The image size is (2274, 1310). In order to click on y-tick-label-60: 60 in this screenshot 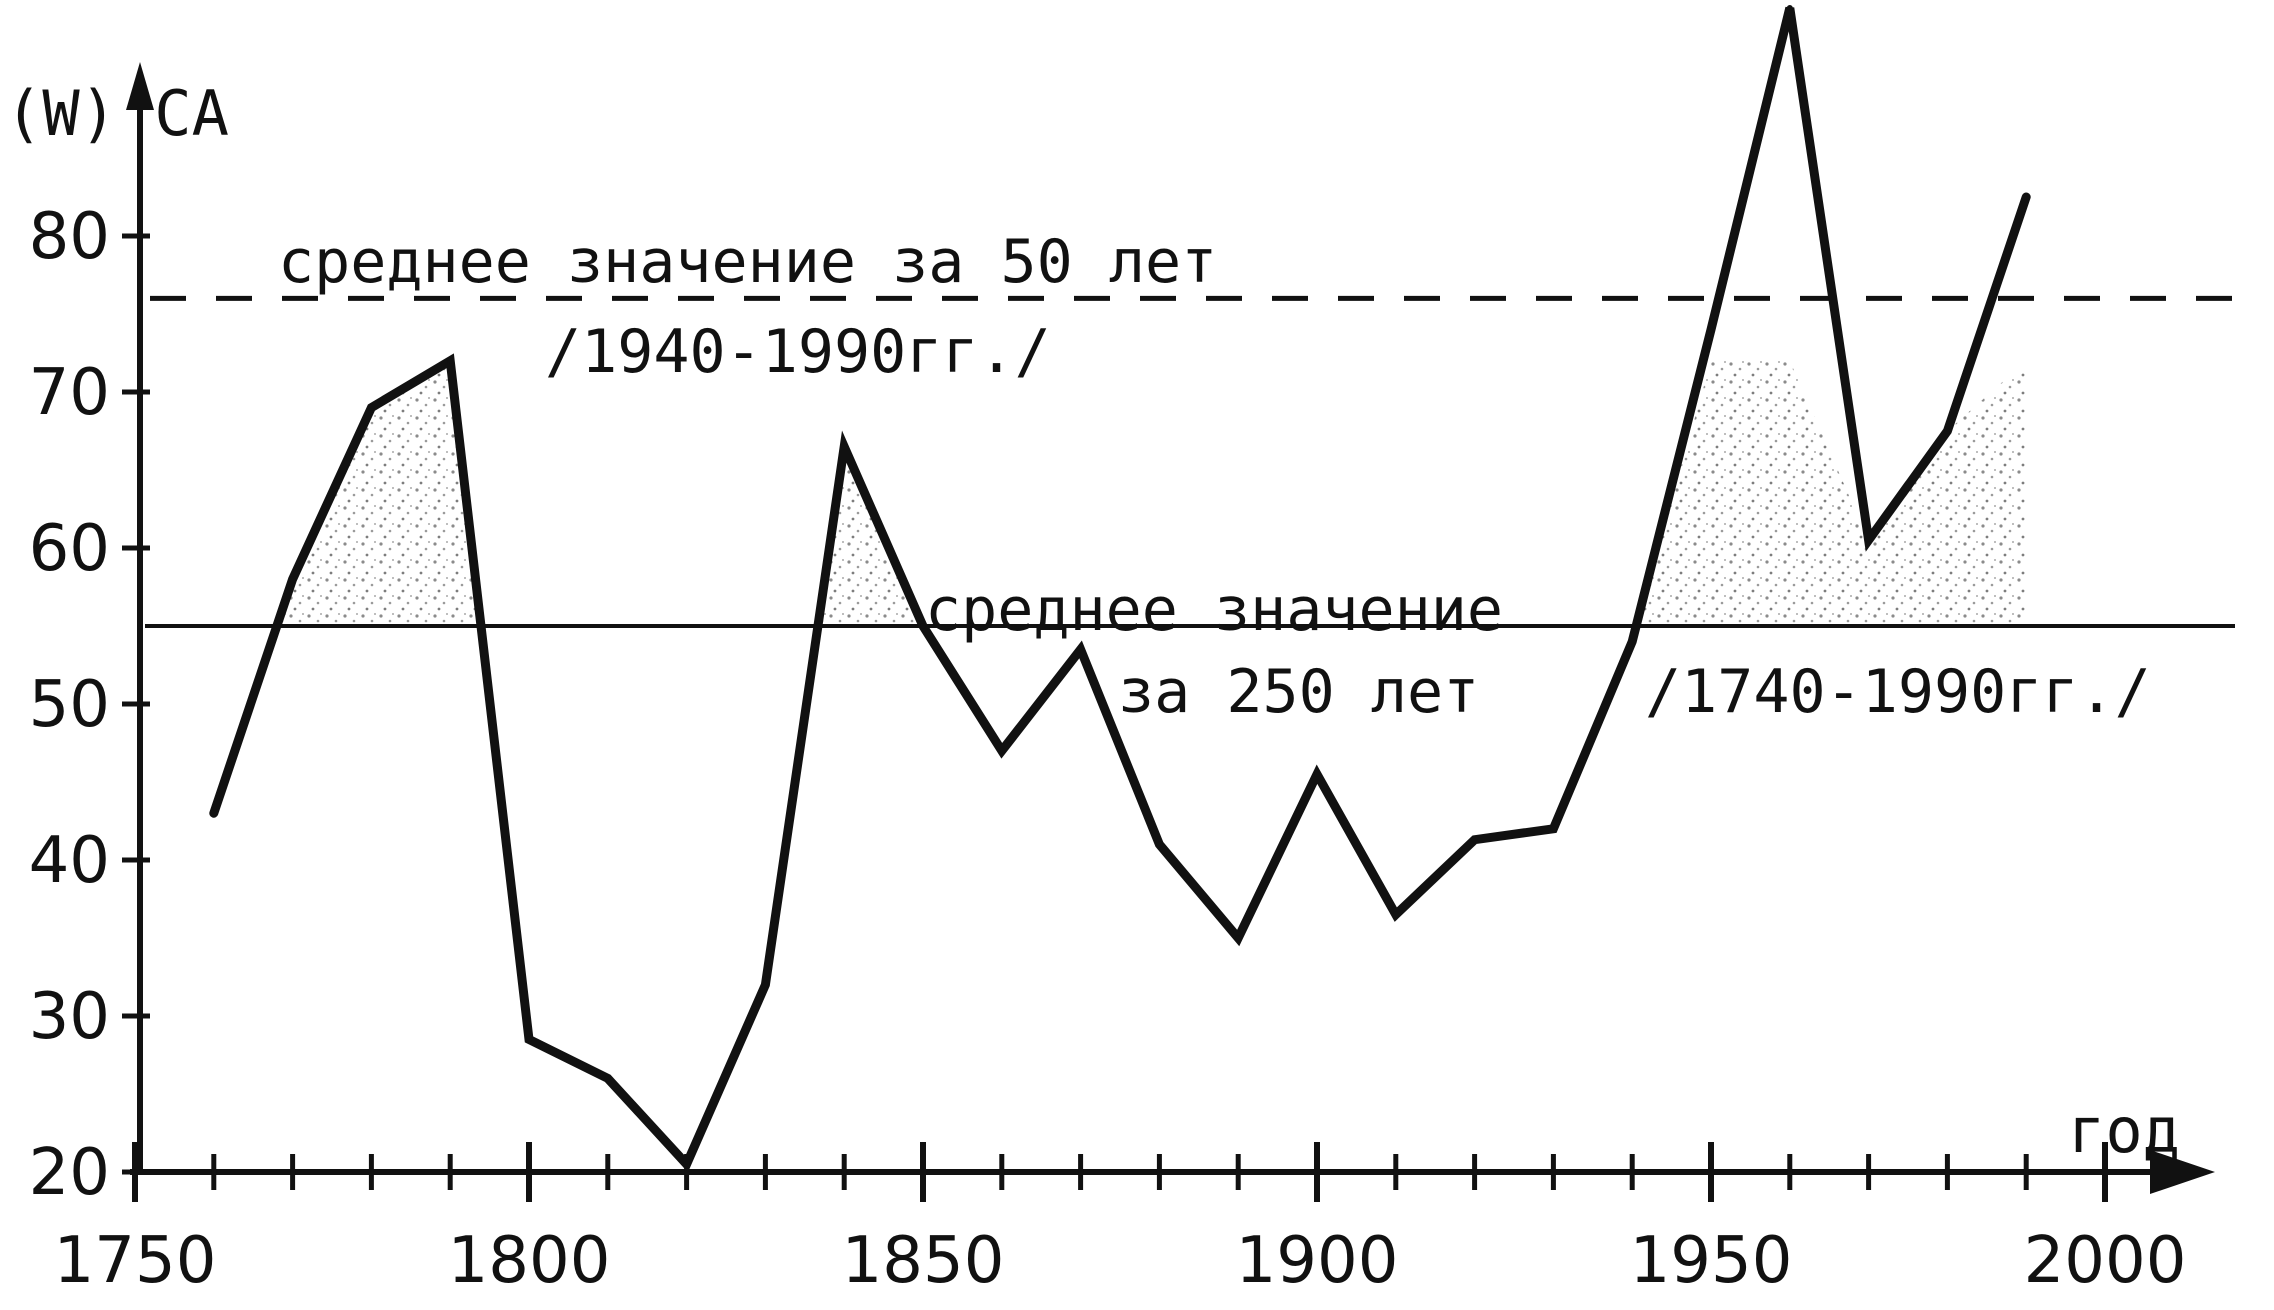, I will do `click(69, 549)`.